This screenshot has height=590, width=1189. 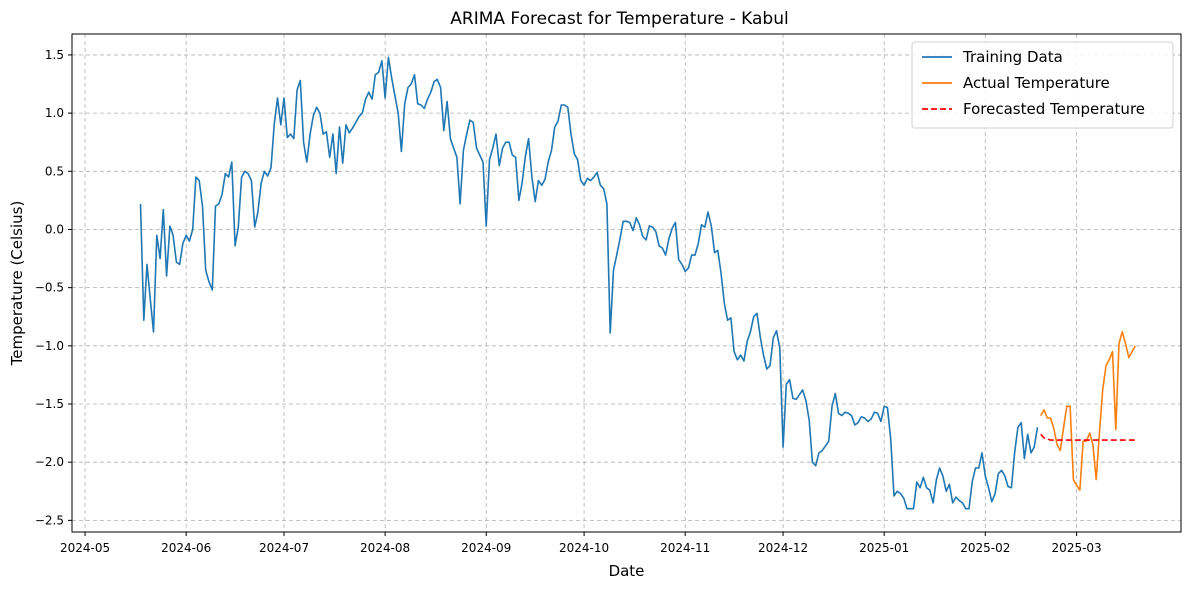 I want to click on y-axis-ticks: −2.5 −2.0 −1.5 −1.0 −0.5 0.0 0.5 1.0 1.5, so click(x=53, y=287).